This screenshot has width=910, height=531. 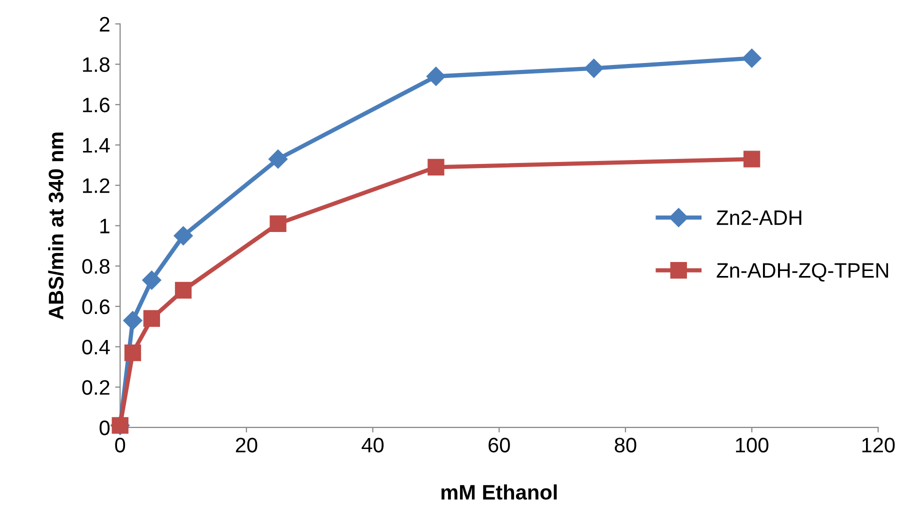 I want to click on y-tick-label: 2, so click(x=105, y=24).